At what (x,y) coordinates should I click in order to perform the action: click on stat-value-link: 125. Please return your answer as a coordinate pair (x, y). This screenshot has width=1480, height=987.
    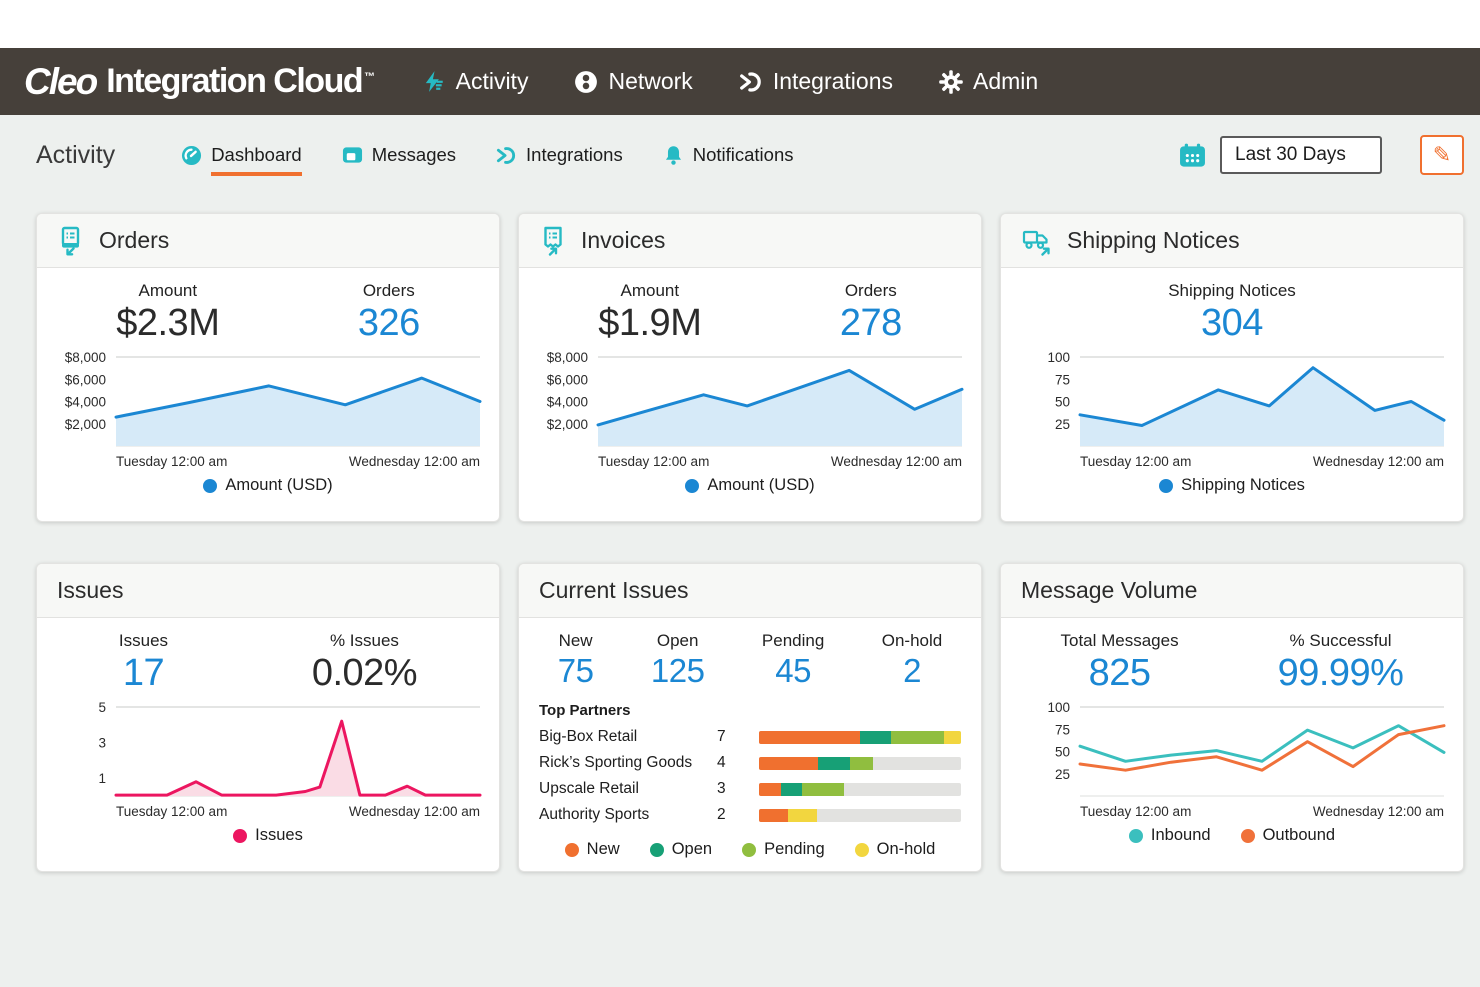
    Looking at the image, I should click on (677, 670).